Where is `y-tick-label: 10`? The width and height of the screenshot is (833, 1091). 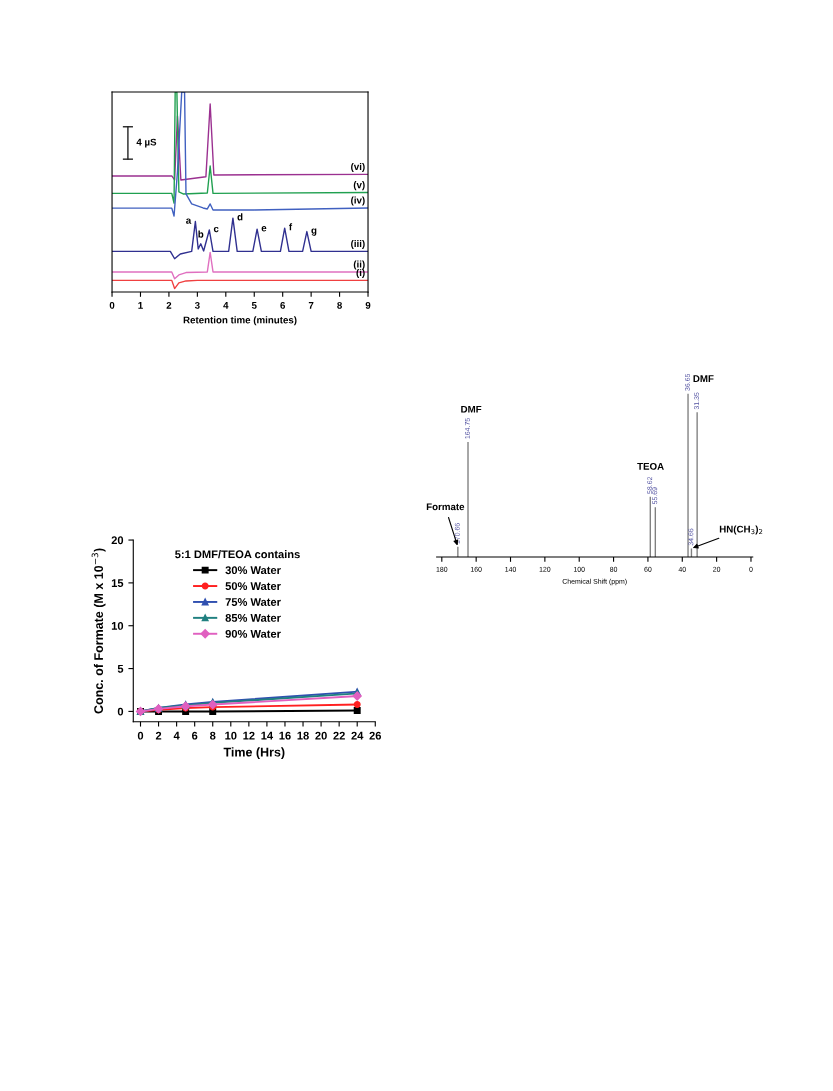
y-tick-label: 10 is located at coordinates (117, 626).